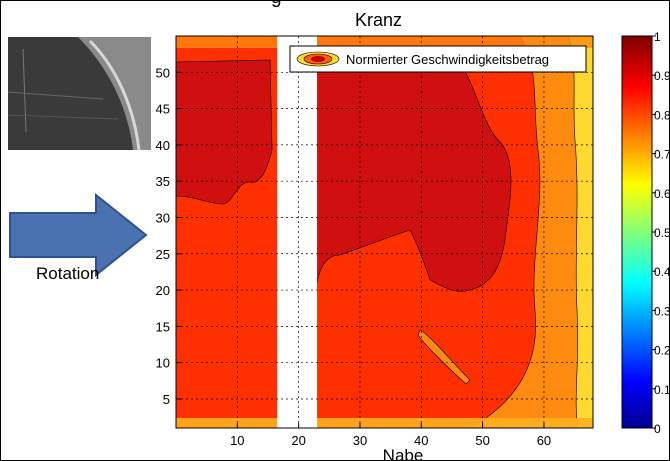  Describe the element at coordinates (444, 357) in the screenshot. I see `contour-streak` at that location.